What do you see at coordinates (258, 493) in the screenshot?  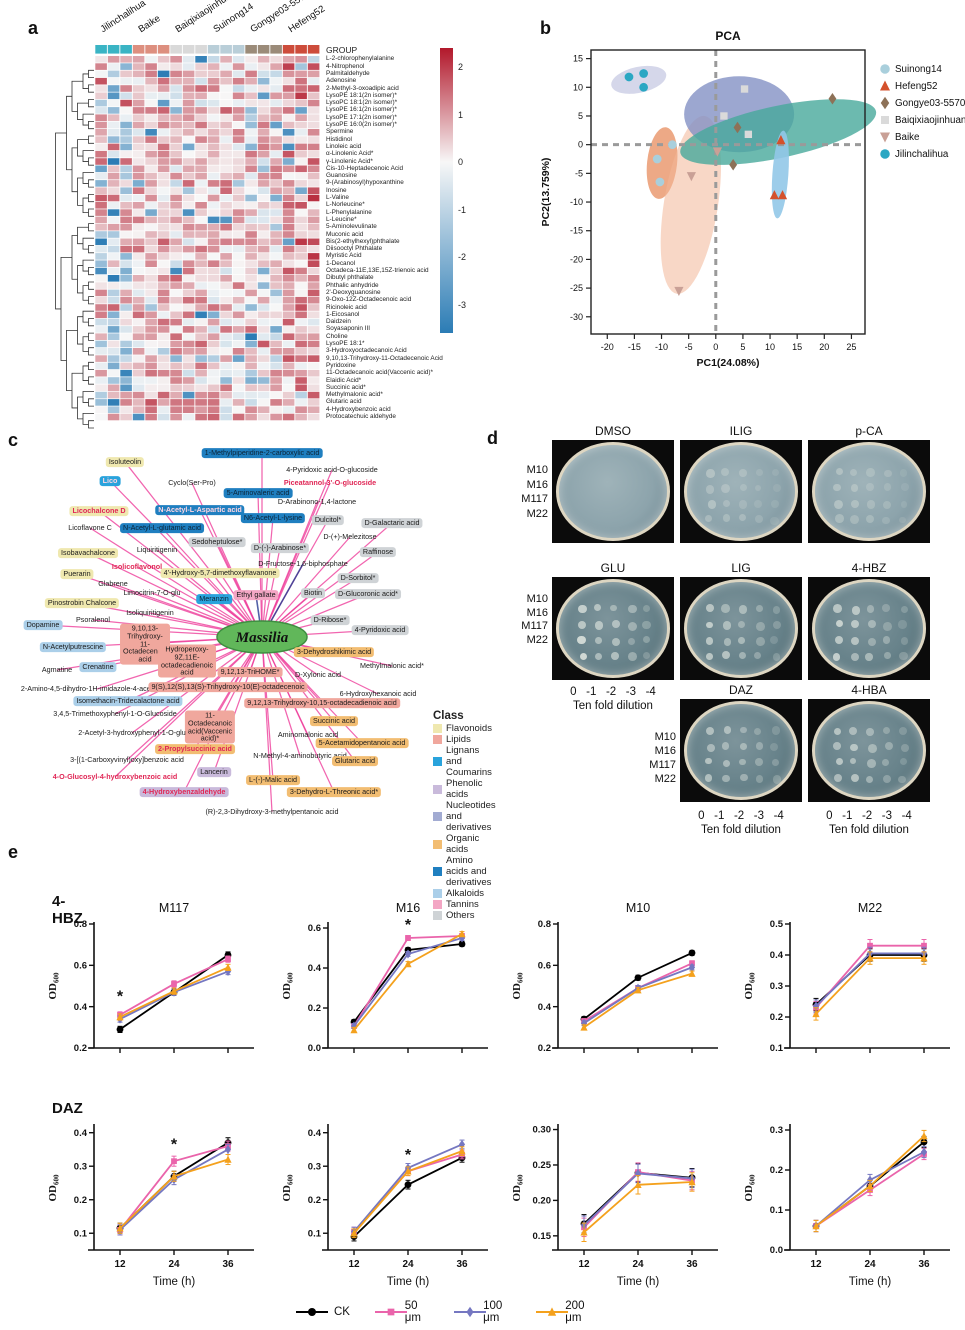 I see `network-node: 5-Aminovaleric acid` at bounding box center [258, 493].